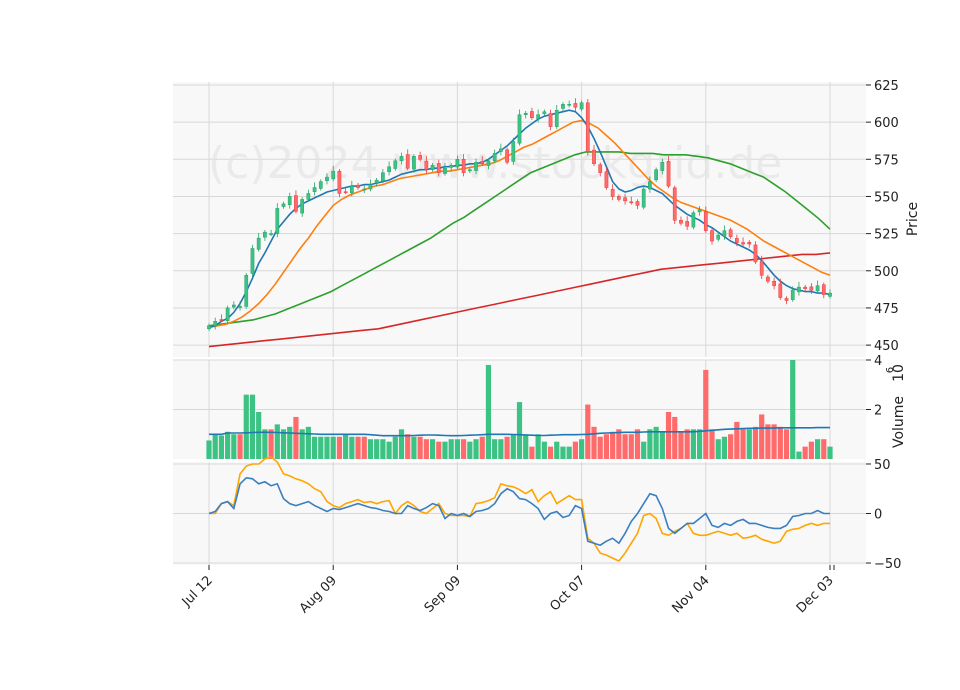 The image size is (960, 690). What do you see at coordinates (878, 361) in the screenshot?
I see `volume-tick-label: 4` at bounding box center [878, 361].